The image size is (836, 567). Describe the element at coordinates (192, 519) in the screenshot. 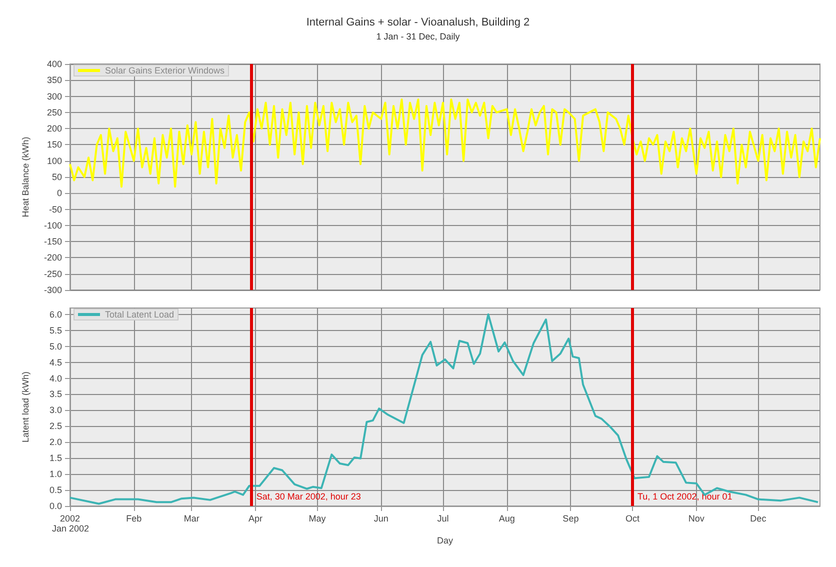

I see `x-tick-label: Mar` at that location.